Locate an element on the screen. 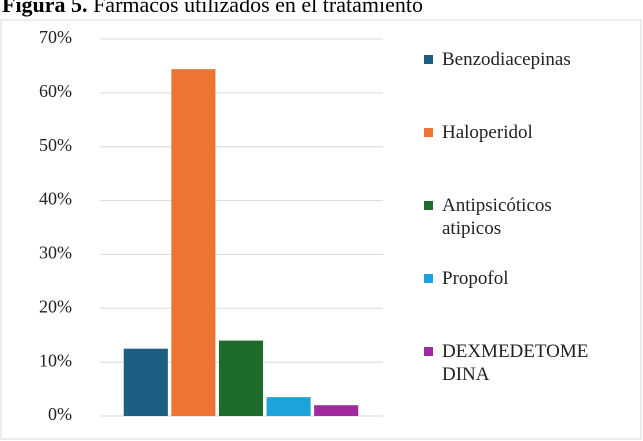 The image size is (643, 441). y-tick-label: 60% is located at coordinates (55, 91).